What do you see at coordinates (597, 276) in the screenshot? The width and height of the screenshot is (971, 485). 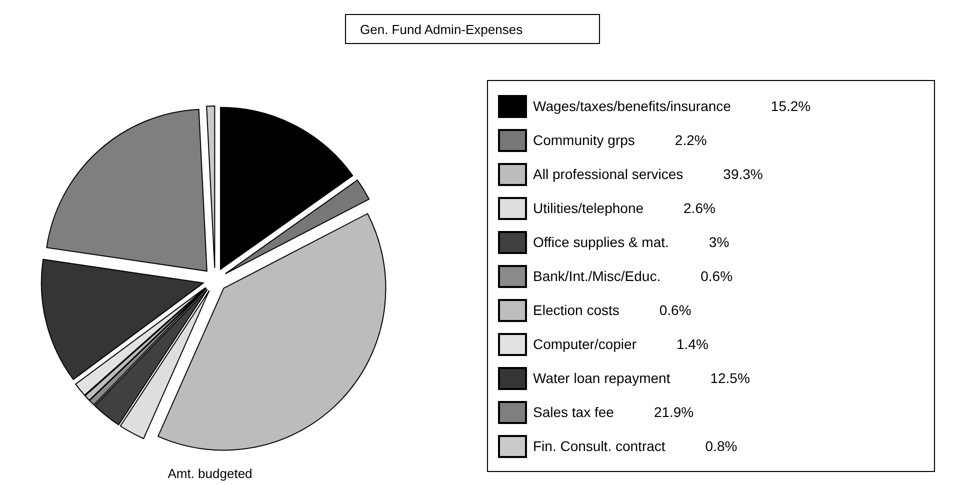 I see `legend-label: Bank/Int./Misc/Educ.` at bounding box center [597, 276].